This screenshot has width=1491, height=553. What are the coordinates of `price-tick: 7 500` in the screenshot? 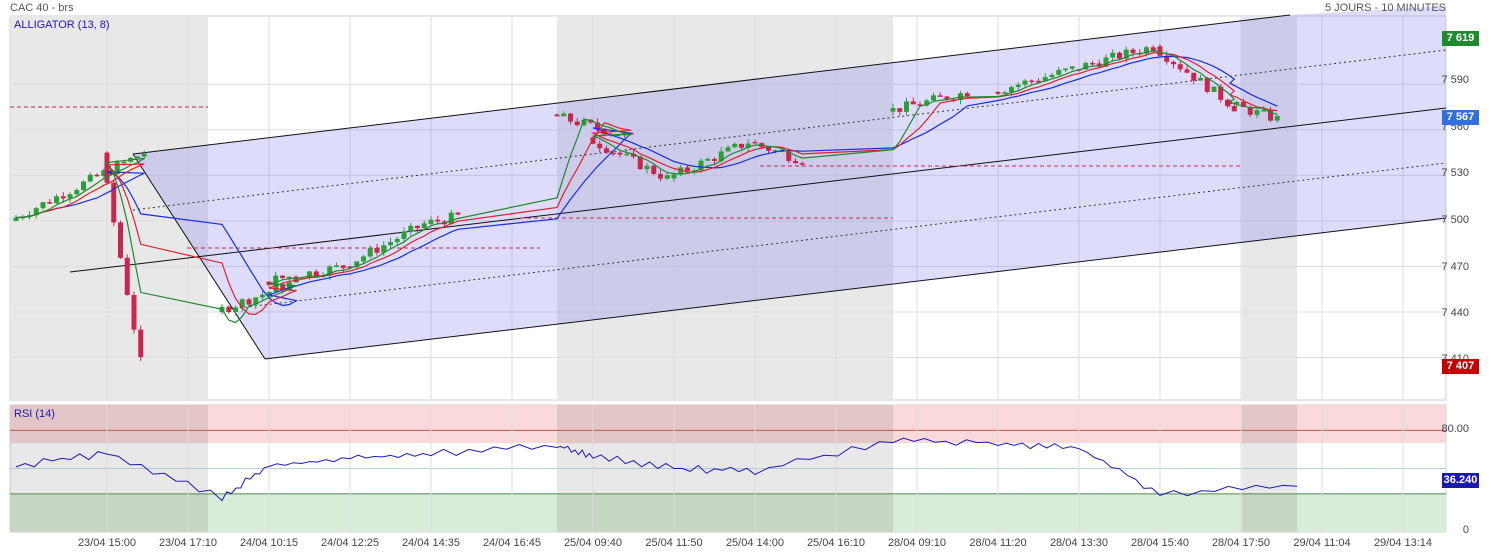 It's located at (1455, 220).